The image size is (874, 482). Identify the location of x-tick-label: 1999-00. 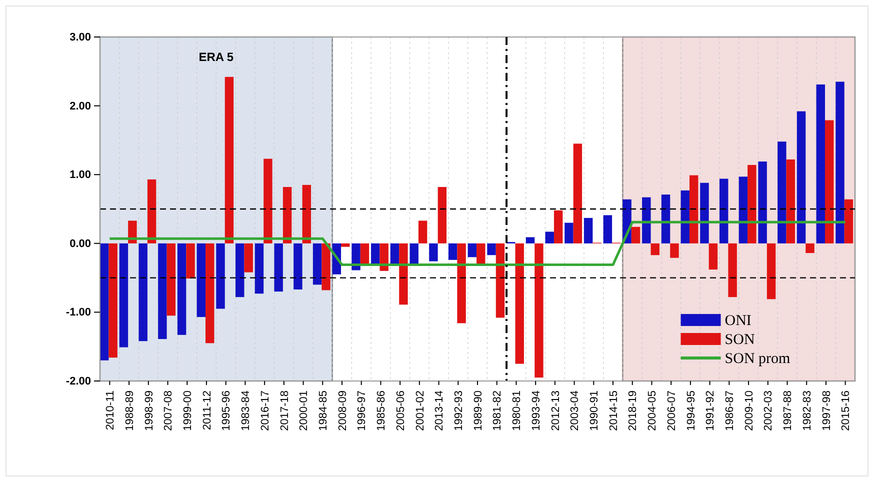
(188, 410).